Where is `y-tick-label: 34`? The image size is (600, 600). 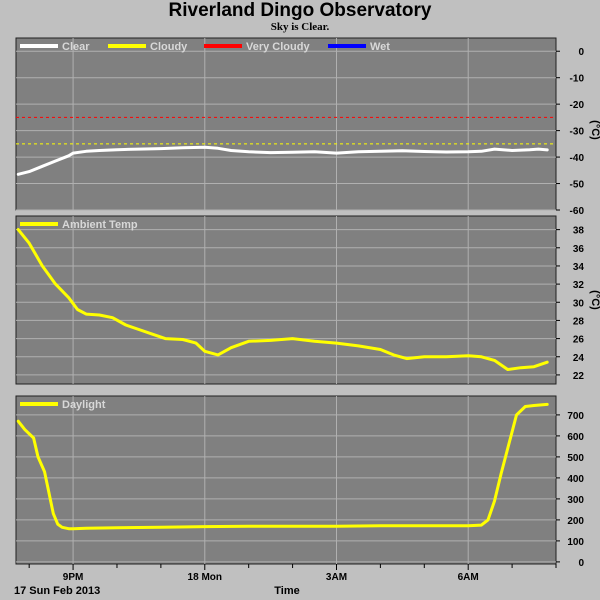 y-tick-label: 34 is located at coordinates (579, 267).